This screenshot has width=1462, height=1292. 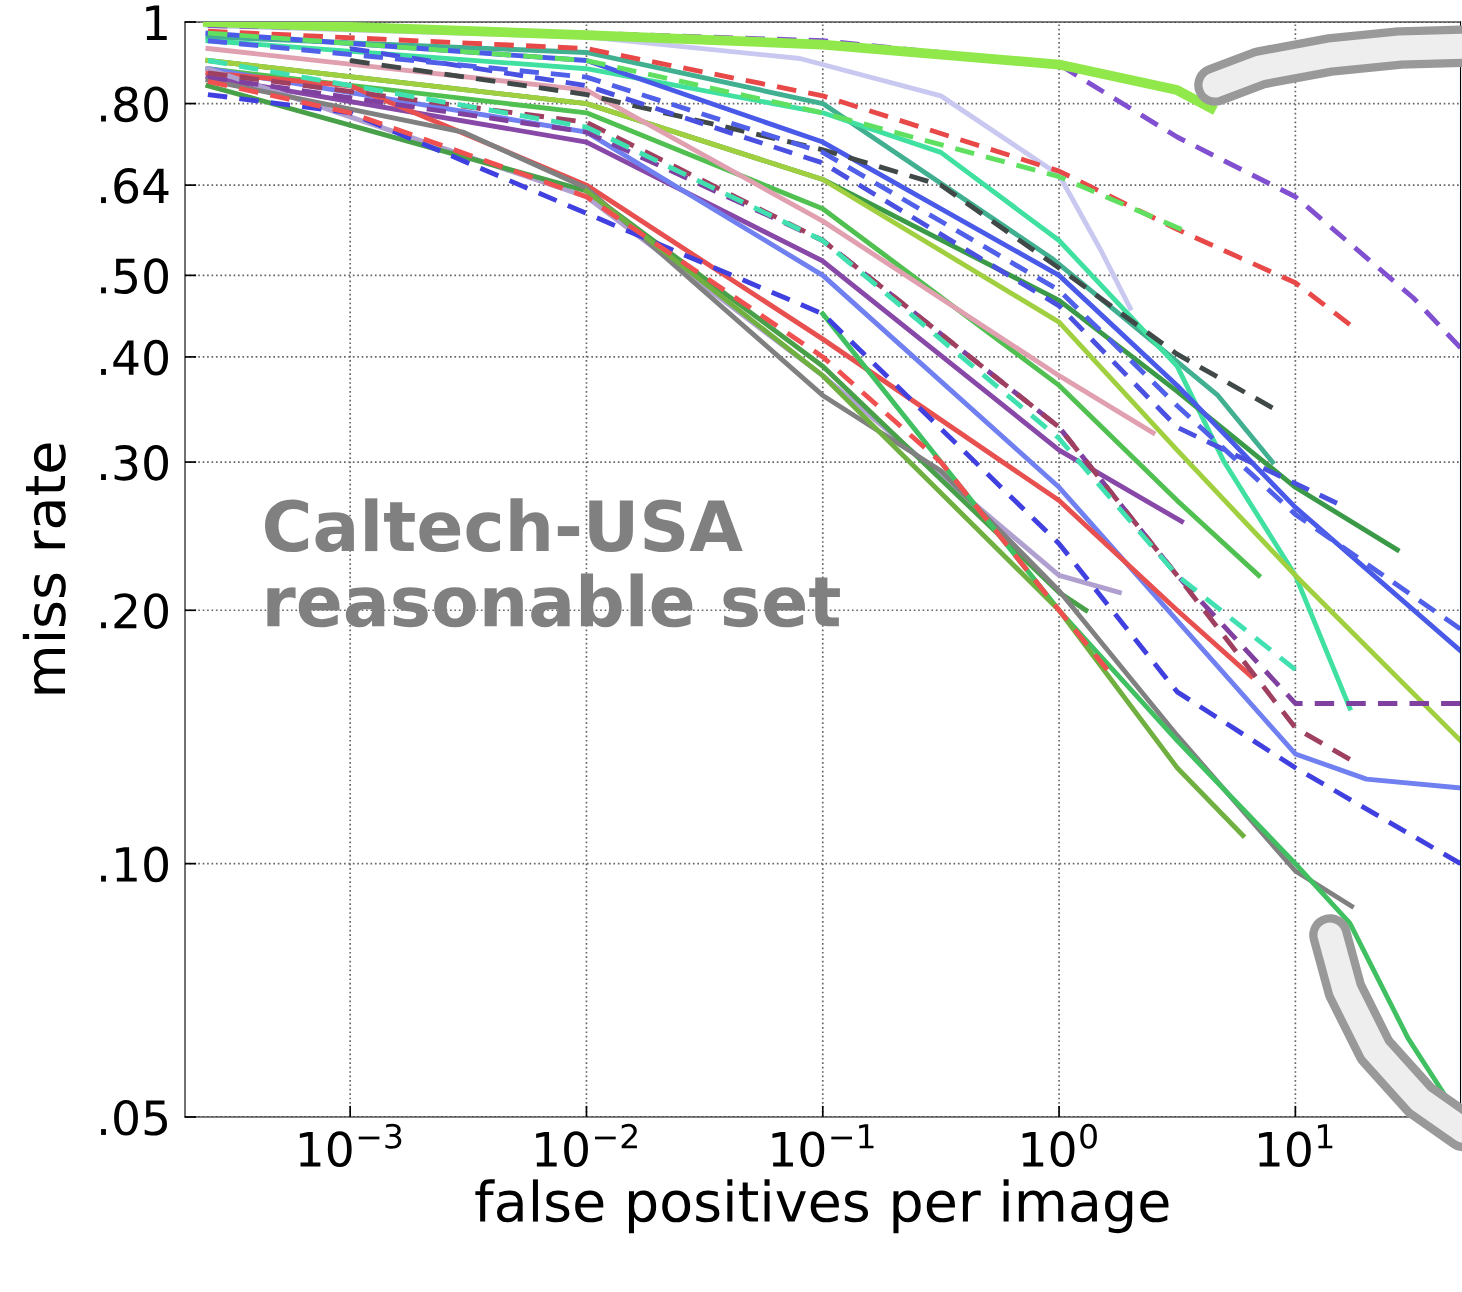 I want to click on x-tick-label: 10$^{0}$, so click(x=1059, y=1145).